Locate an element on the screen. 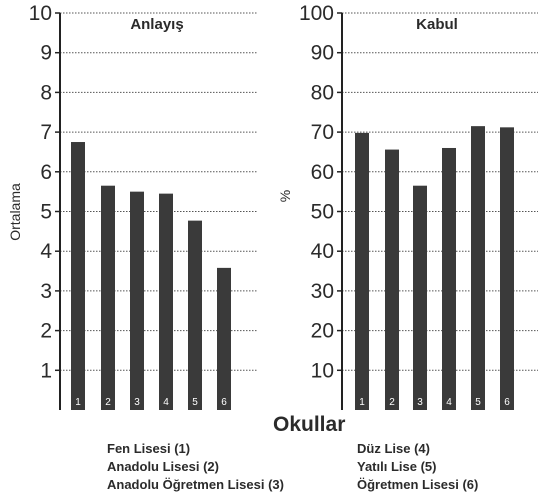  legend-item-1: Fen Lisesi (1) is located at coordinates (149, 448).